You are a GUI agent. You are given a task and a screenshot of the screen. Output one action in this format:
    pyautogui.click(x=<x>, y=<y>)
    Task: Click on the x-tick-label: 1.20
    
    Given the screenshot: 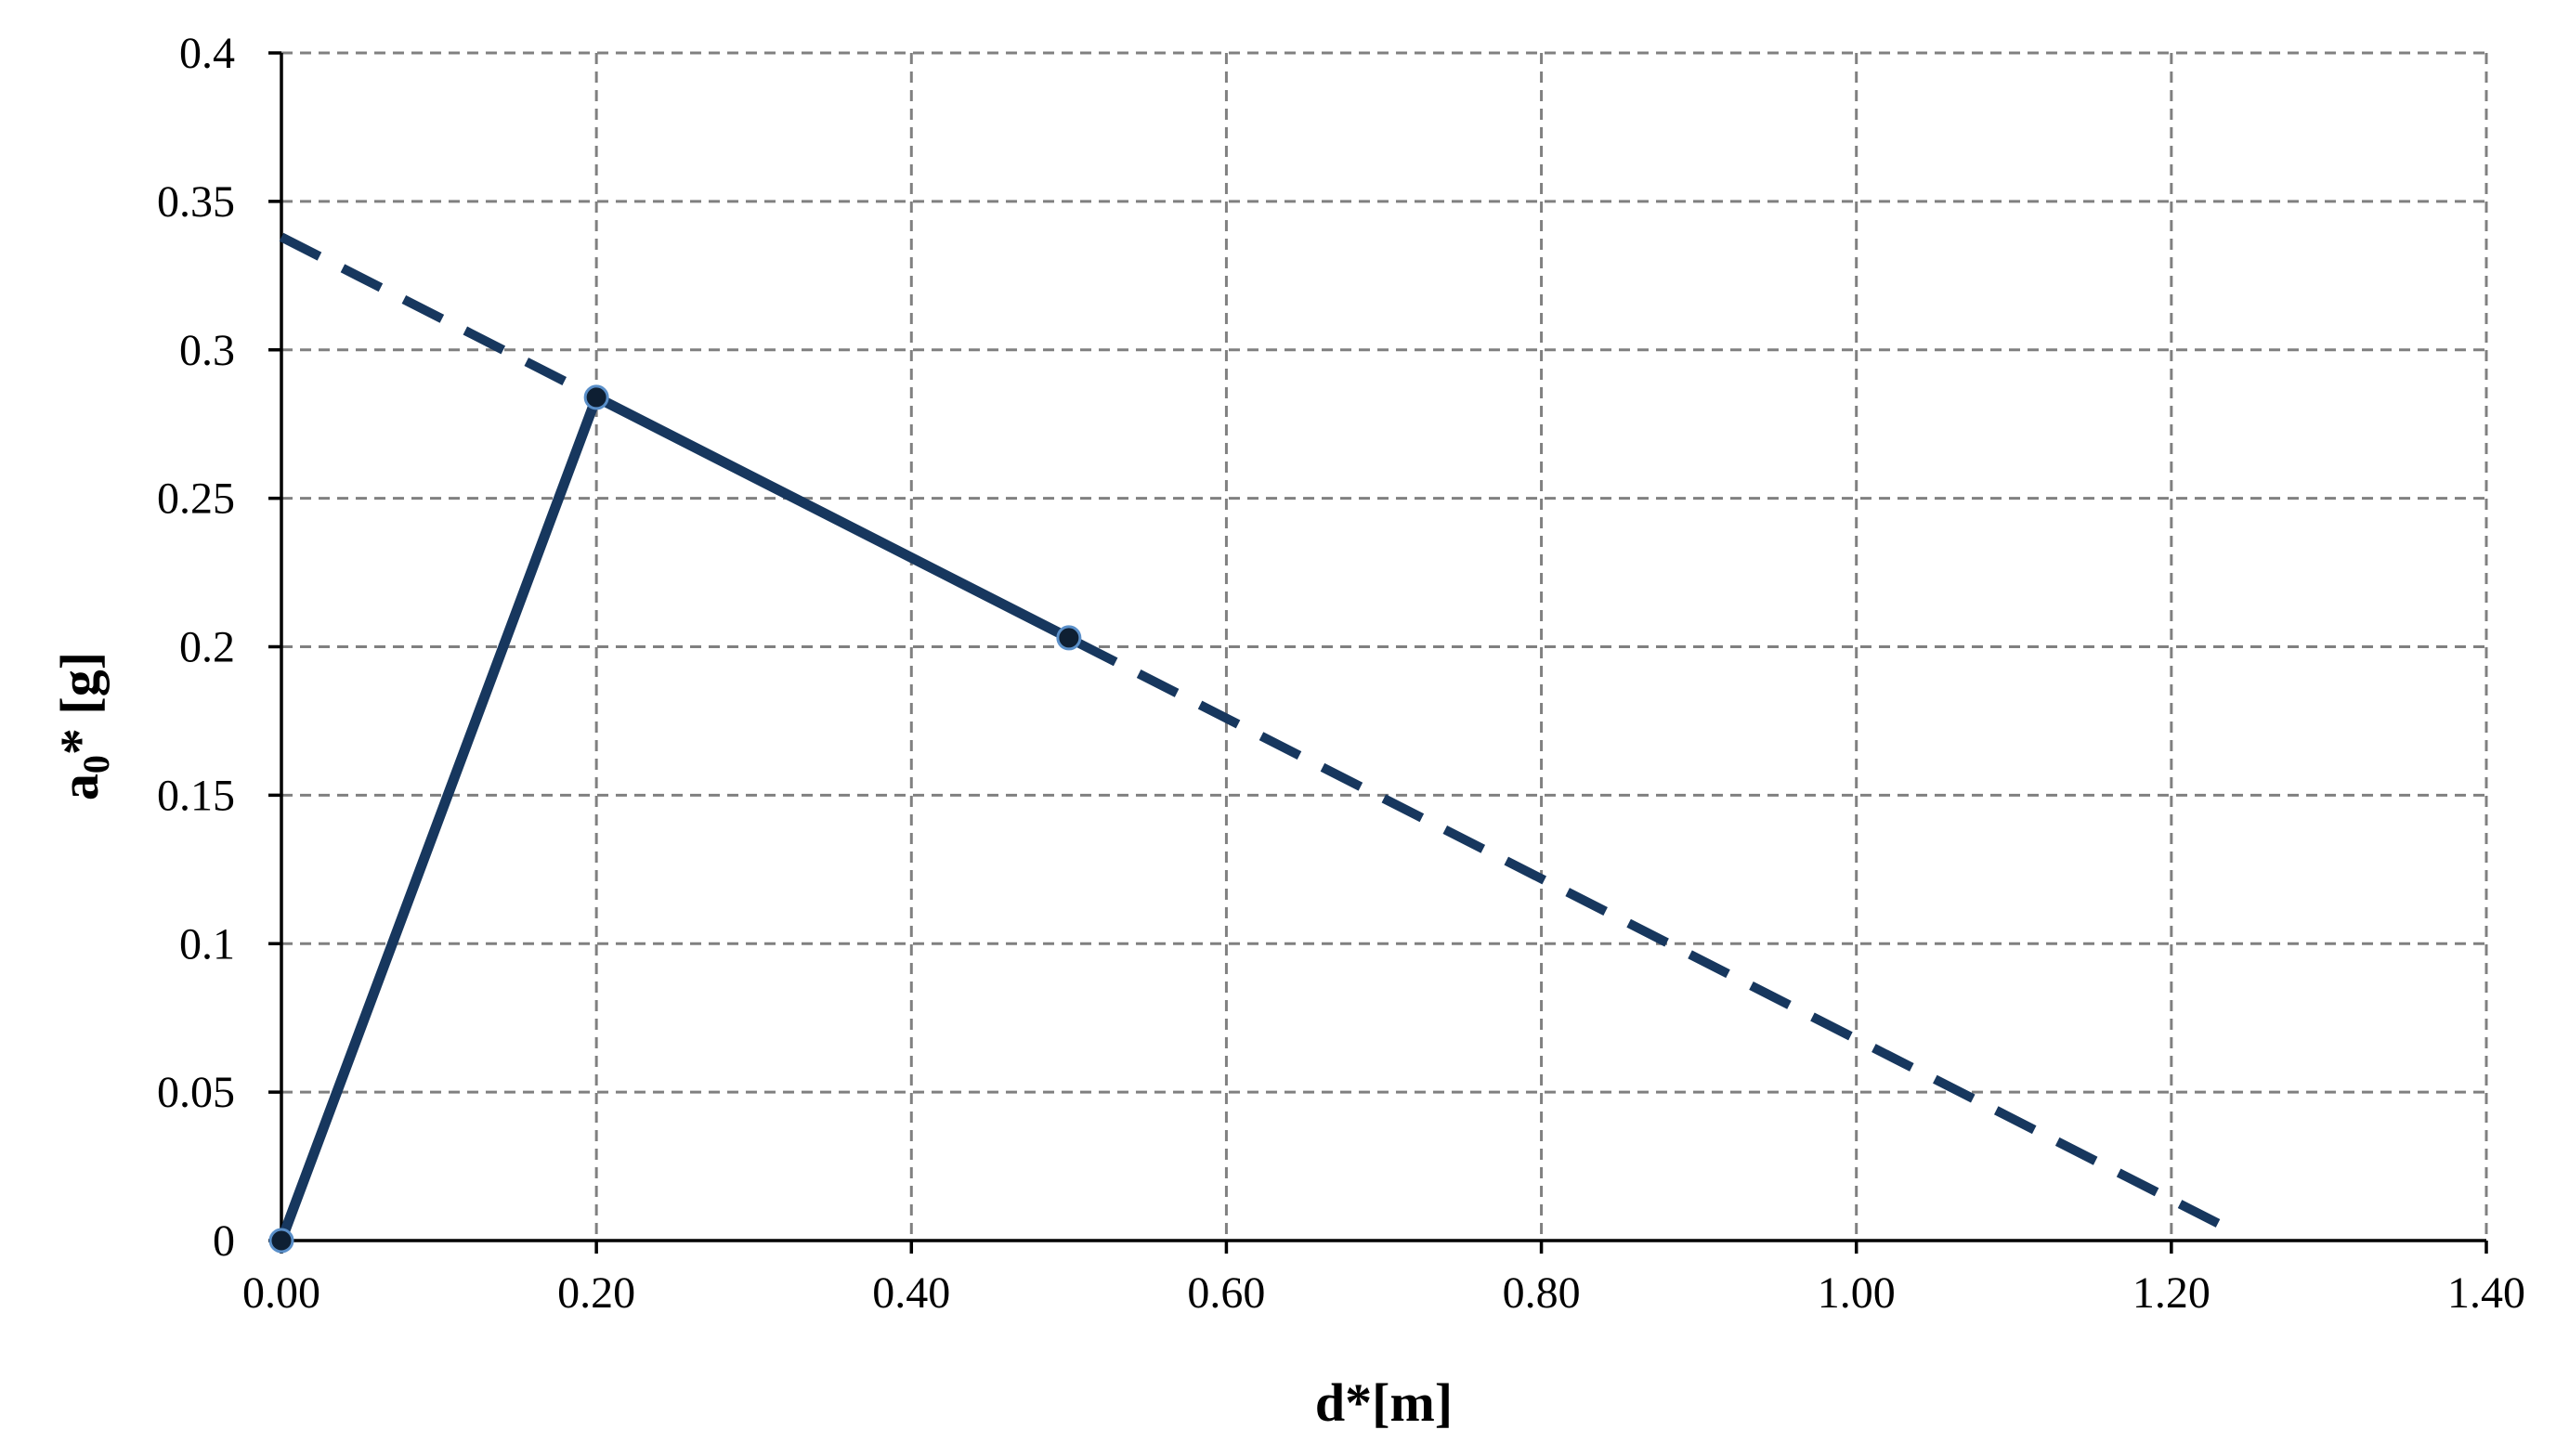 What is the action you would take?
    pyautogui.click(x=2171, y=1293)
    